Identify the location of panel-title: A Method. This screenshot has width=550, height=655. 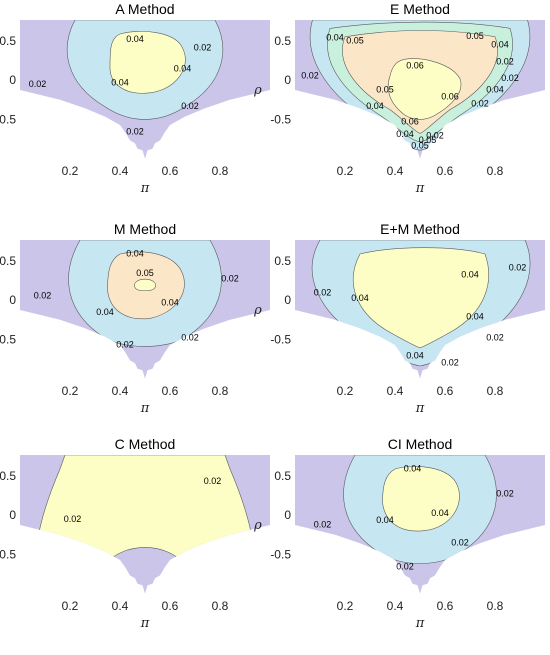
(144, 9).